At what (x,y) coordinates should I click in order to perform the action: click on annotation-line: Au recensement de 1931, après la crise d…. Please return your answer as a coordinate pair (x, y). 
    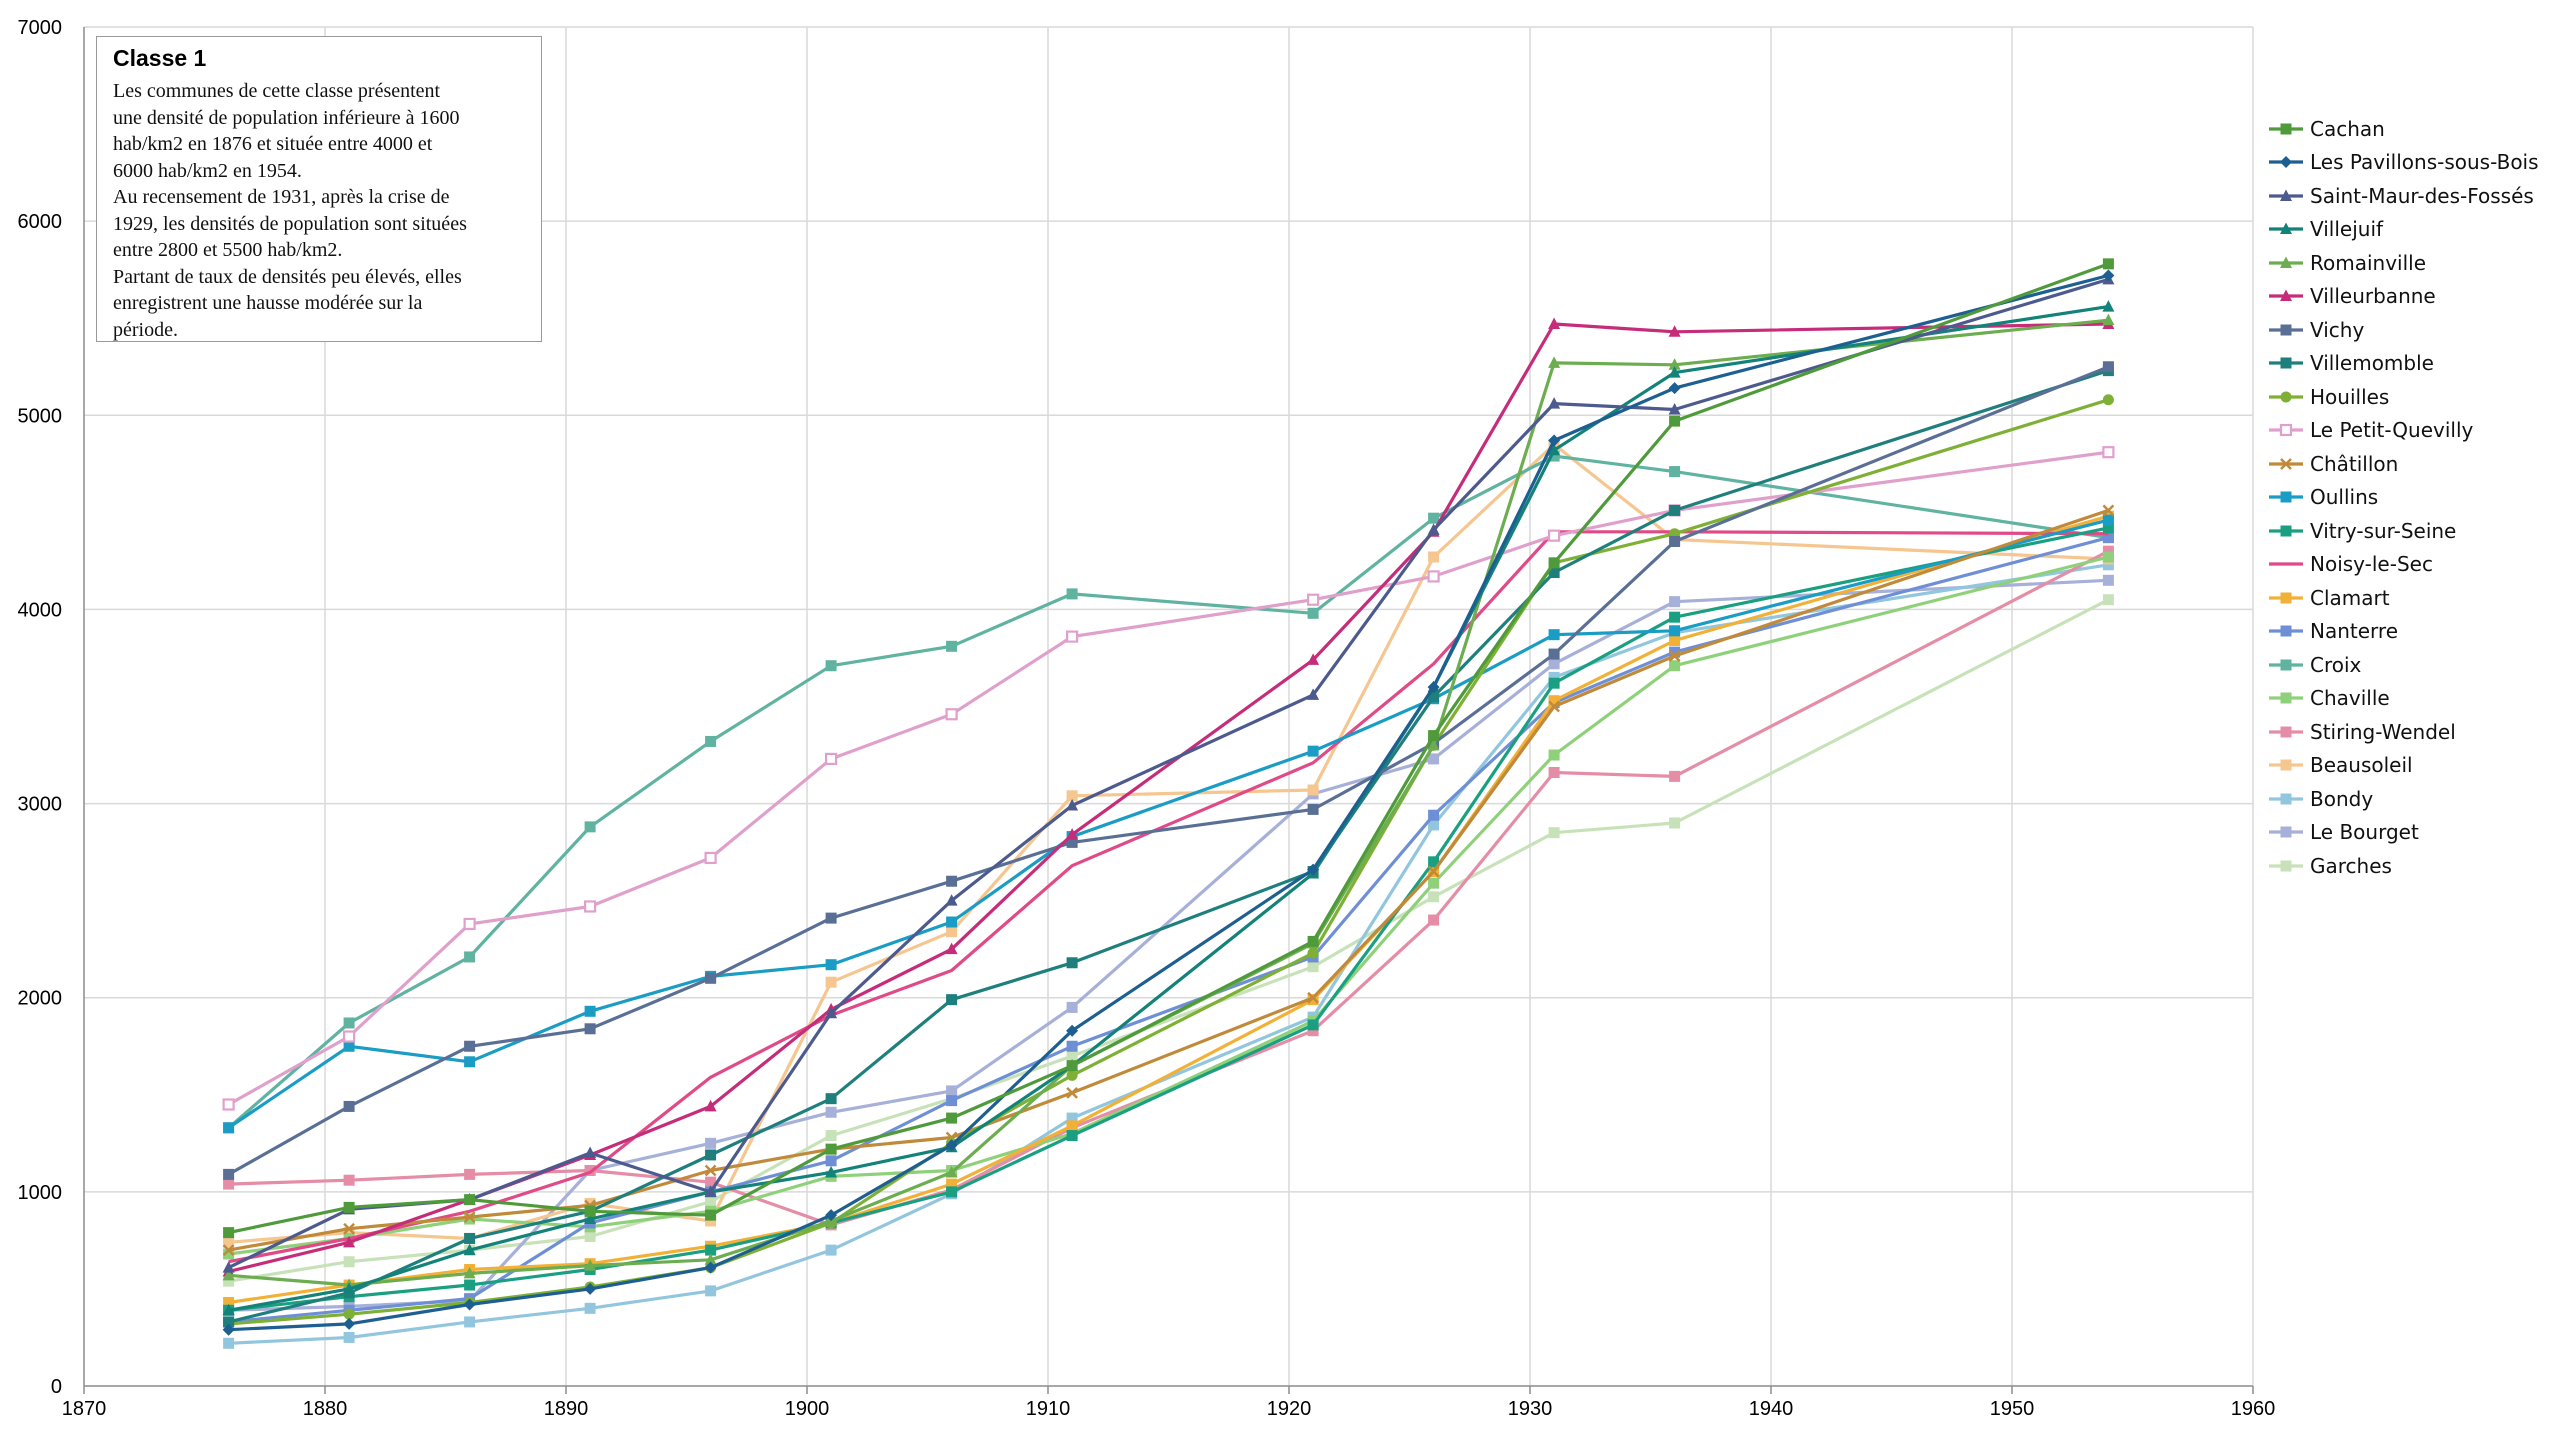
    Looking at the image, I should click on (281, 197).